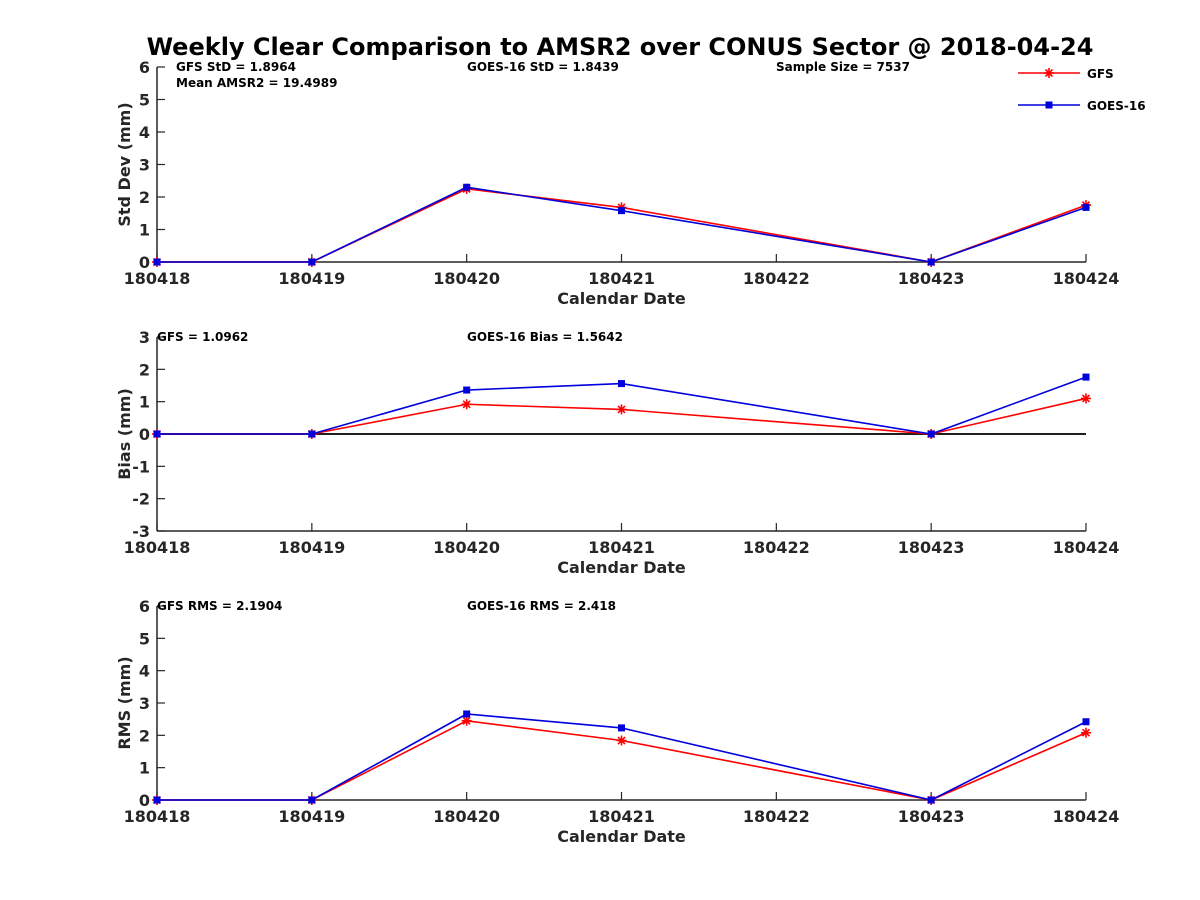  Describe the element at coordinates (141, 466) in the screenshot. I see `y-tick-label: -1` at that location.